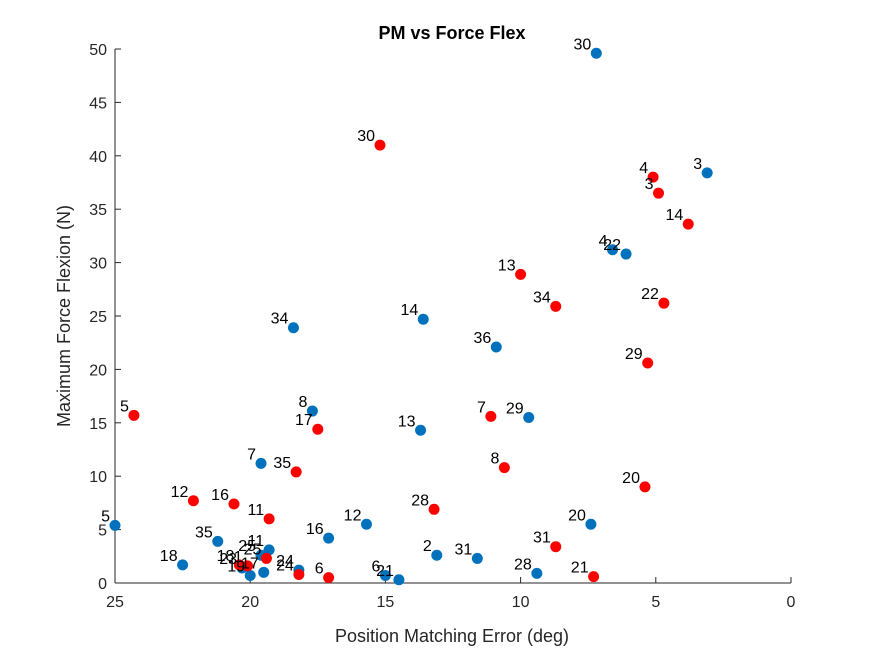 The image size is (875, 656). What do you see at coordinates (285, 561) in the screenshot?
I see `data-point-label: 24` at bounding box center [285, 561].